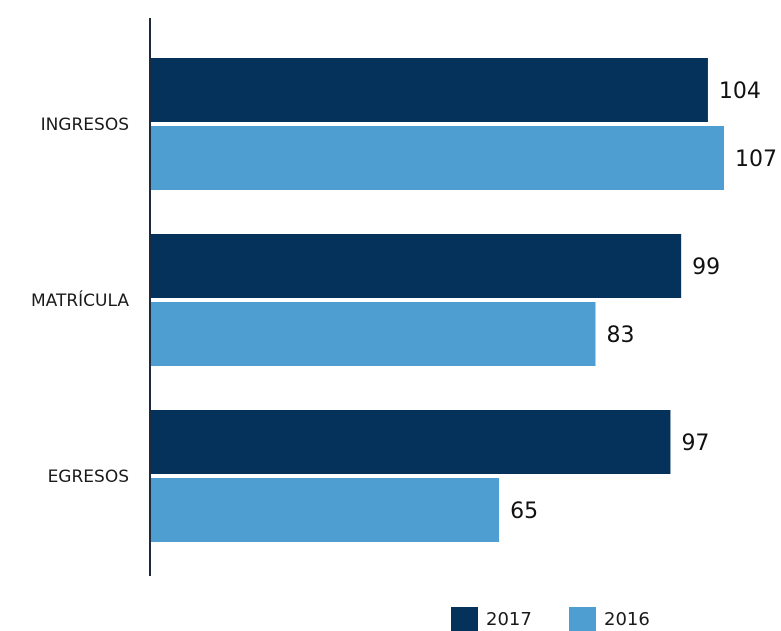 The height and width of the screenshot is (631, 781). What do you see at coordinates (695, 443) in the screenshot?
I see `value-label-egresos-2017: 97` at bounding box center [695, 443].